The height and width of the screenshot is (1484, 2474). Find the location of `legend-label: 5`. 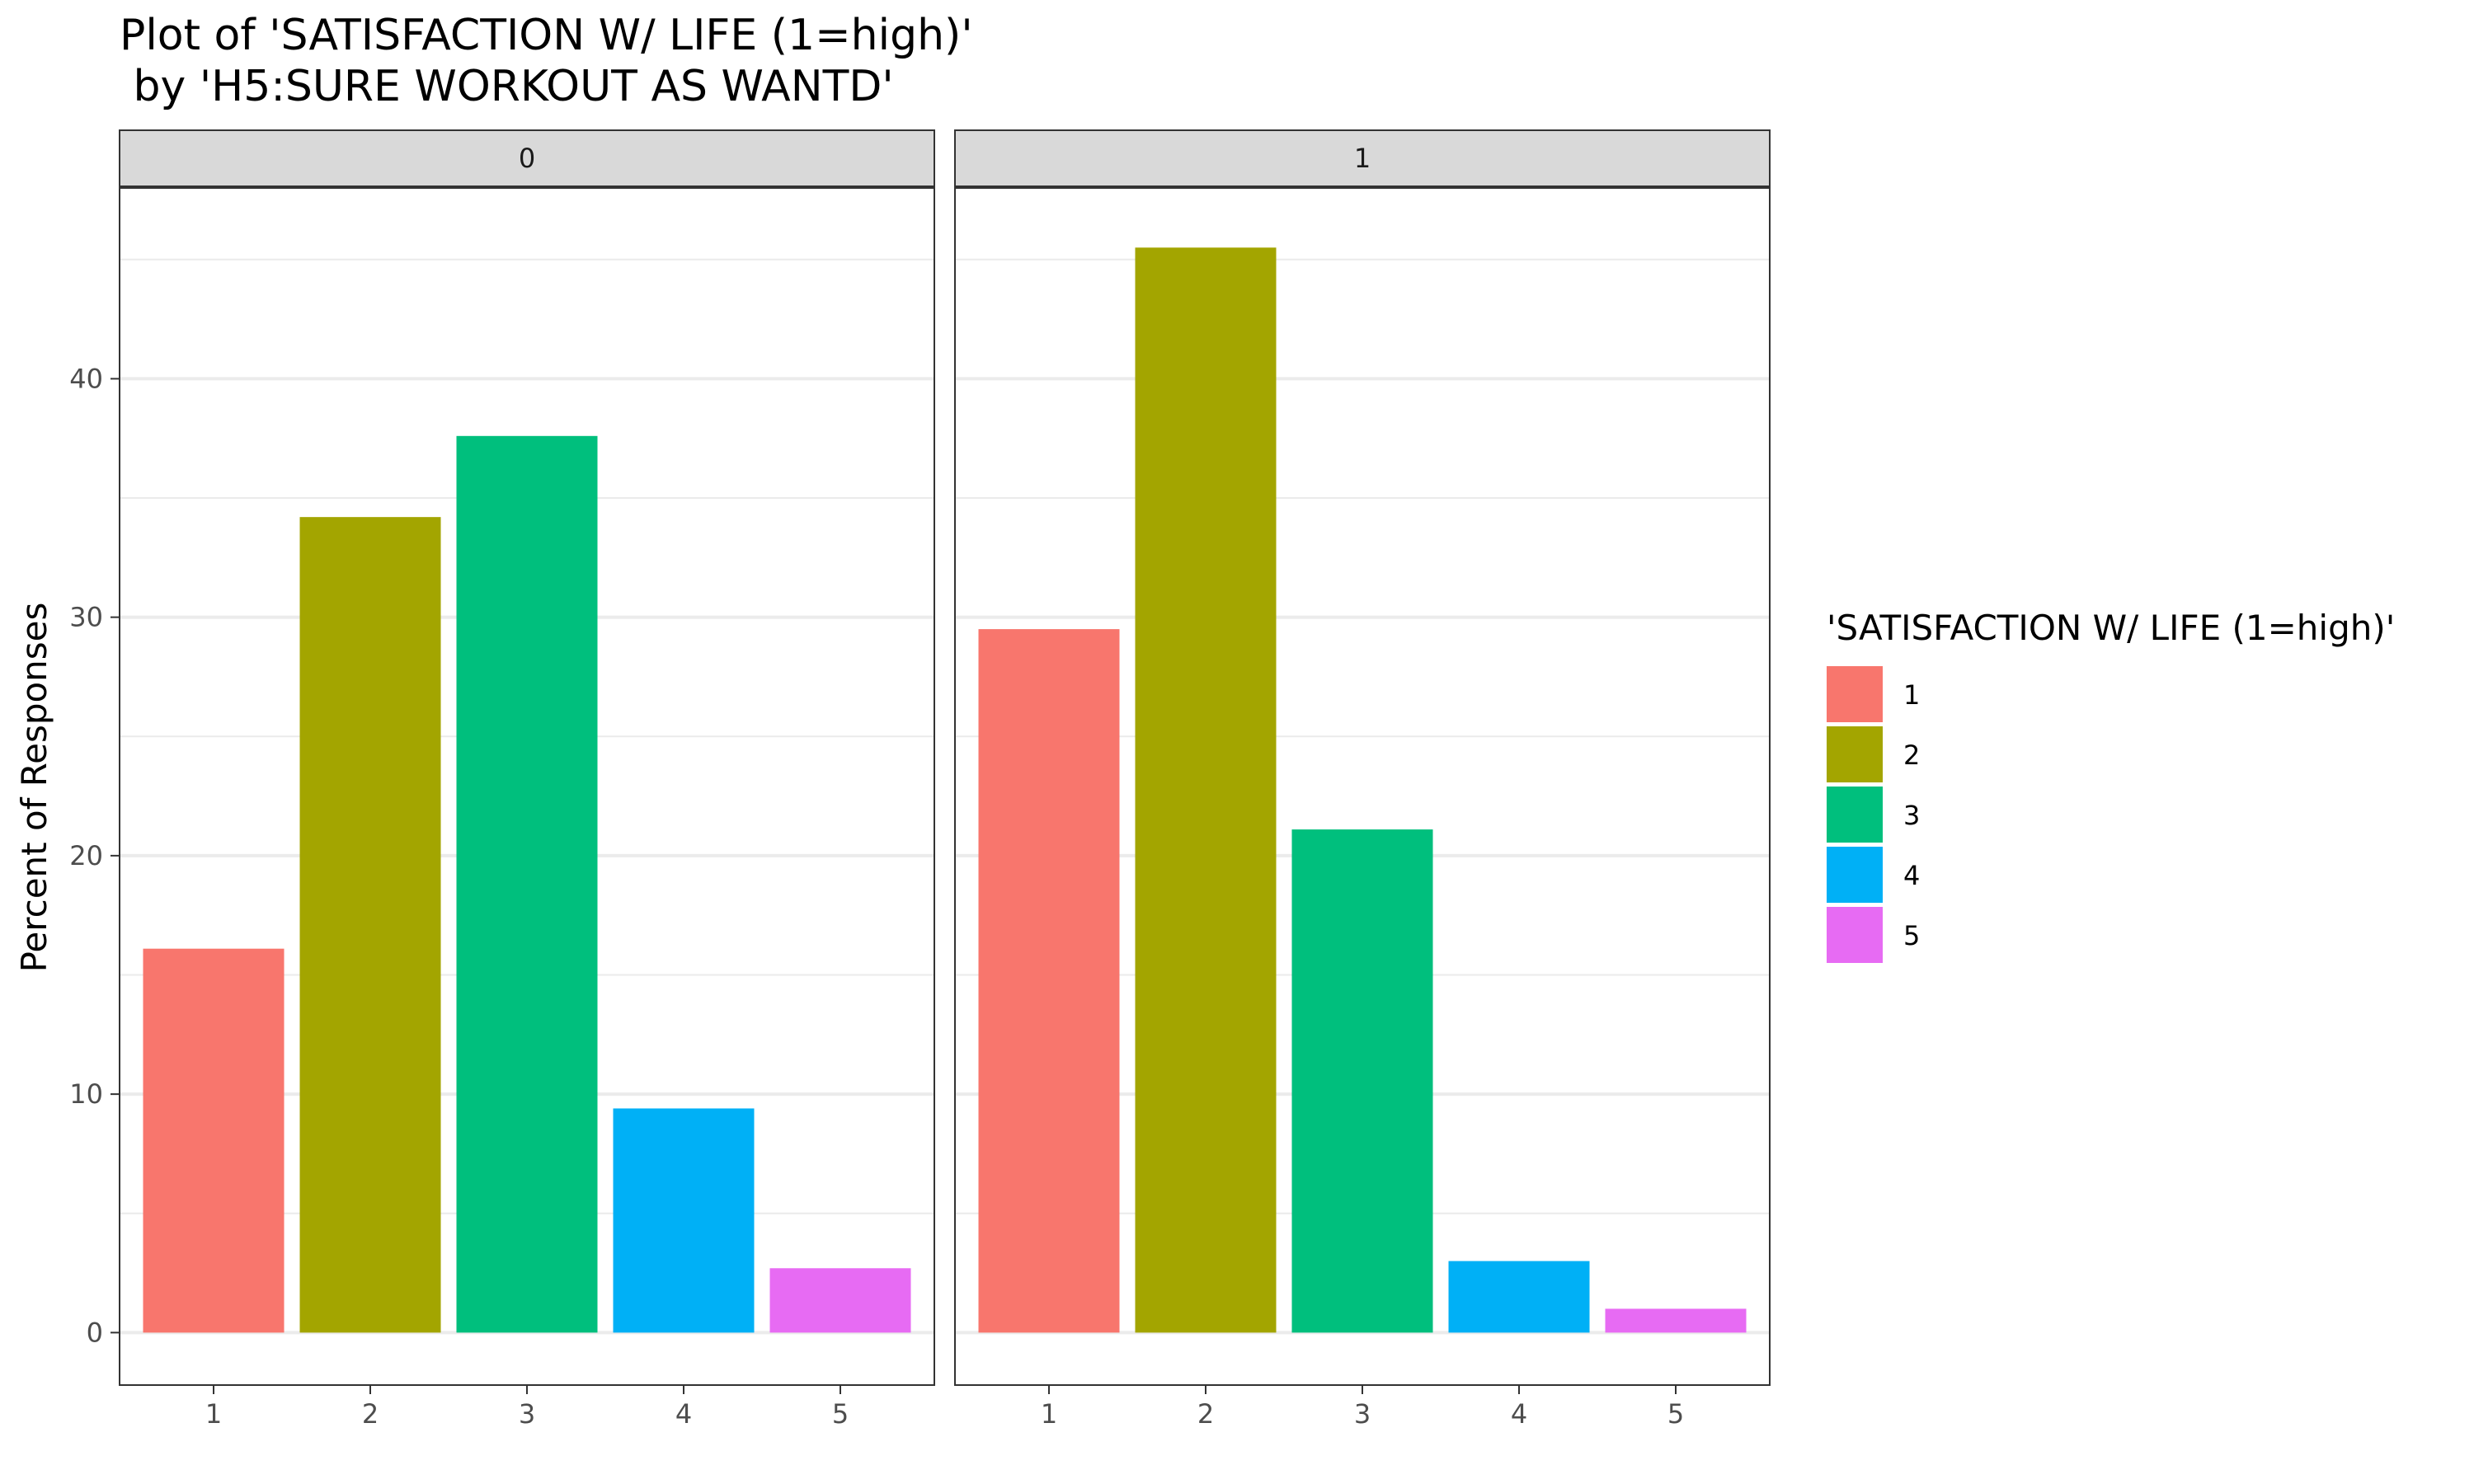

legend-label: 5 is located at coordinates (1911, 935).